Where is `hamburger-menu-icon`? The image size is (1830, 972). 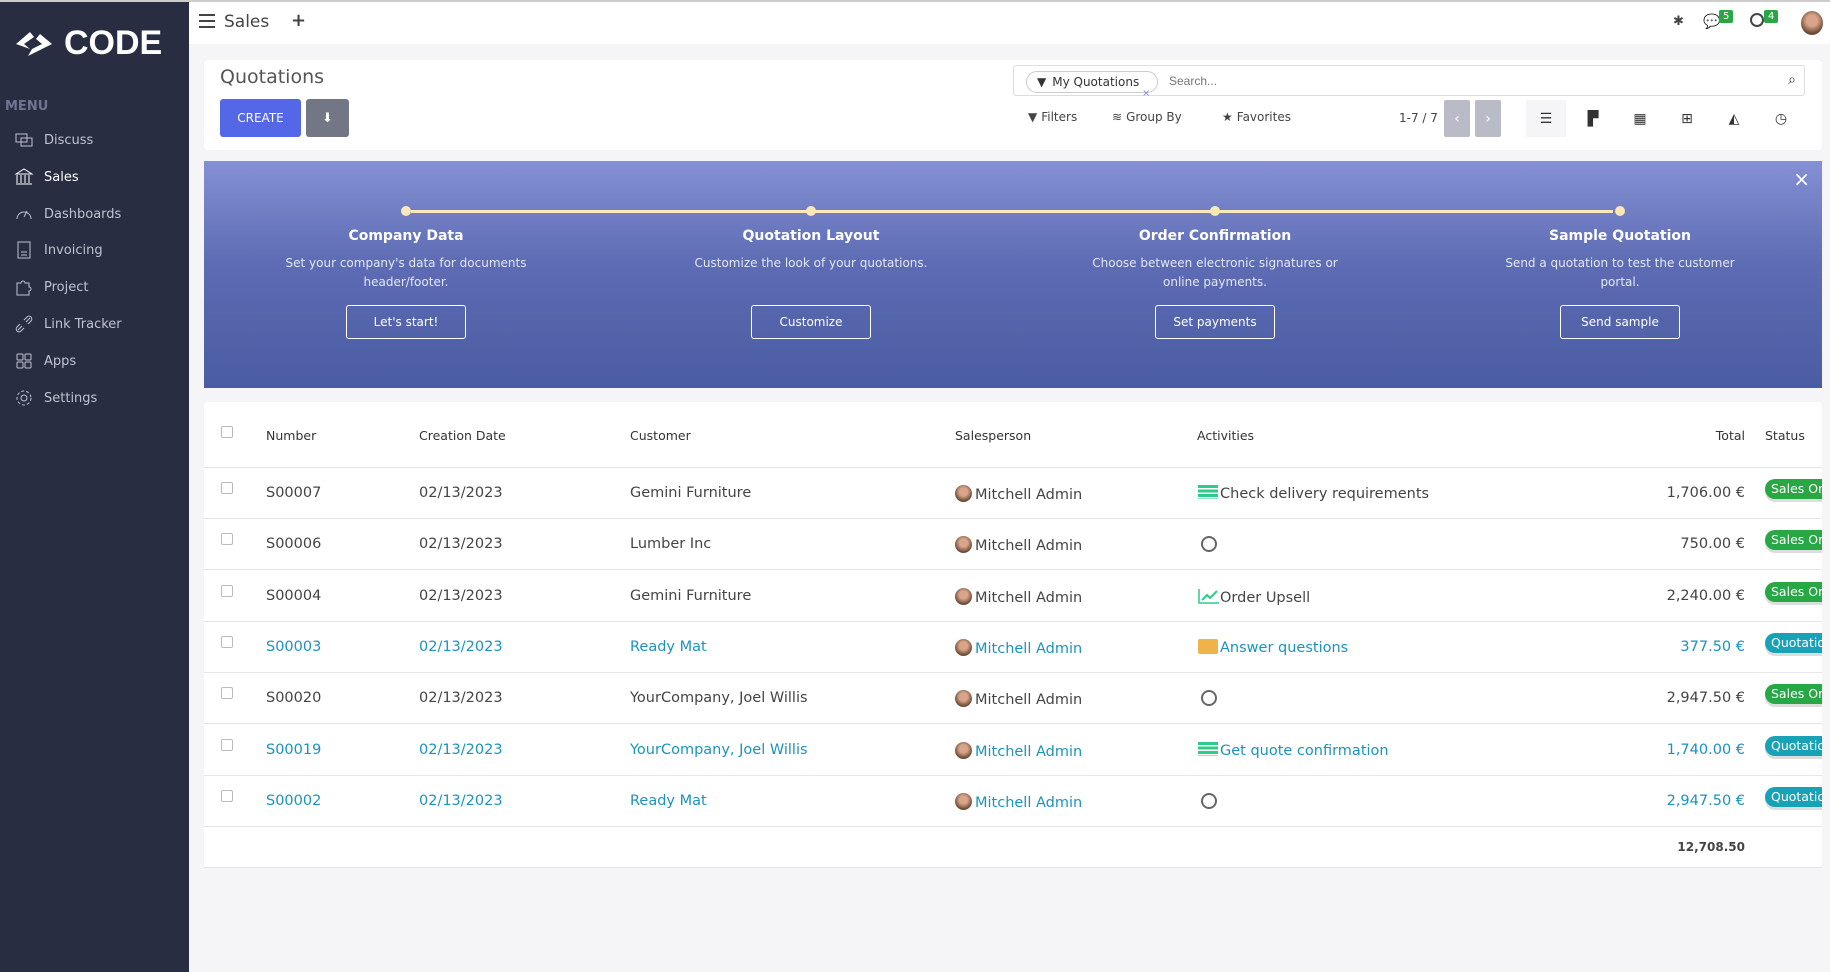
hamburger-menu-icon is located at coordinates (207, 21).